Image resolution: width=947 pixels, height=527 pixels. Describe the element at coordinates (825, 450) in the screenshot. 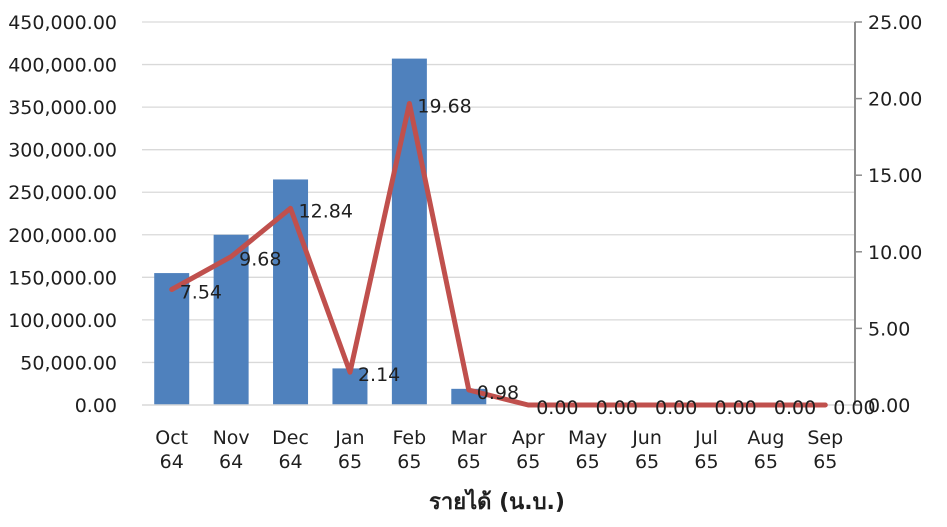

I see `x-category-label: Sep 65` at that location.